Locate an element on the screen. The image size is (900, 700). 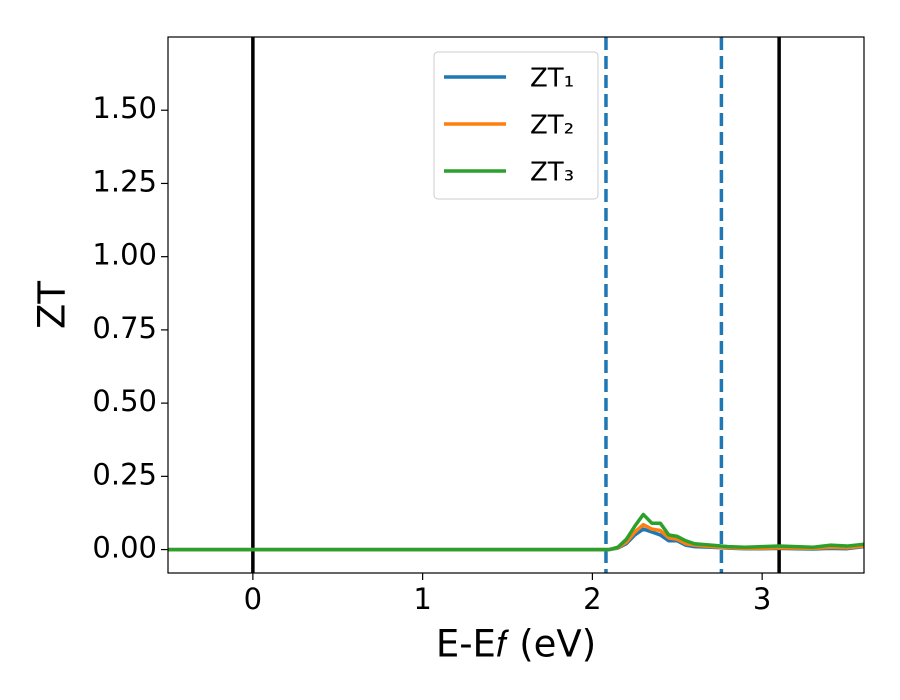
x-axis-label: E-E𝑓 (eV) is located at coordinates (516, 644).